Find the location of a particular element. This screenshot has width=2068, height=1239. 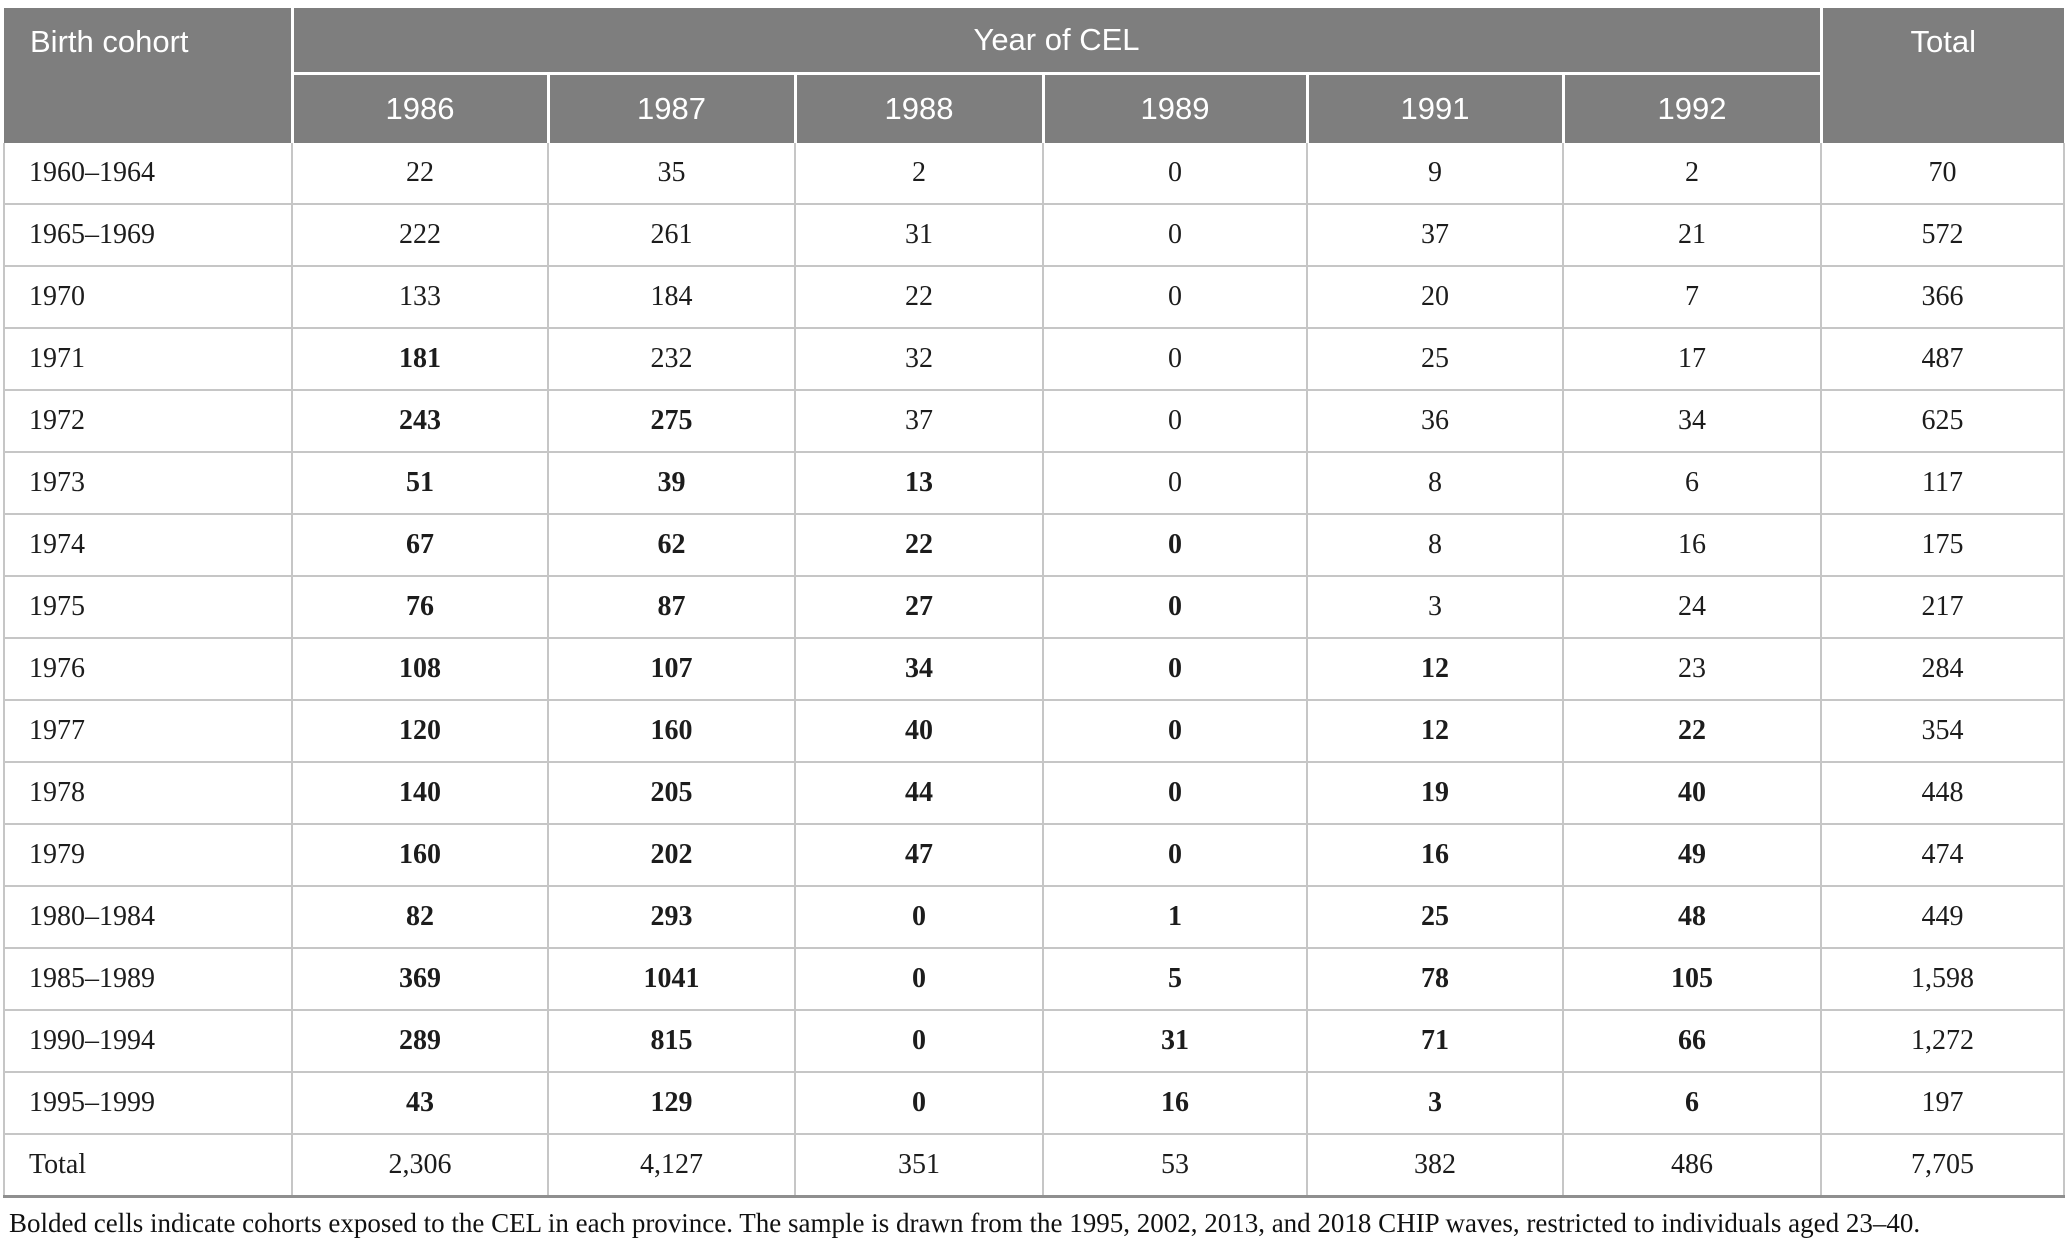

cell-1986: 43 is located at coordinates (420, 1103).